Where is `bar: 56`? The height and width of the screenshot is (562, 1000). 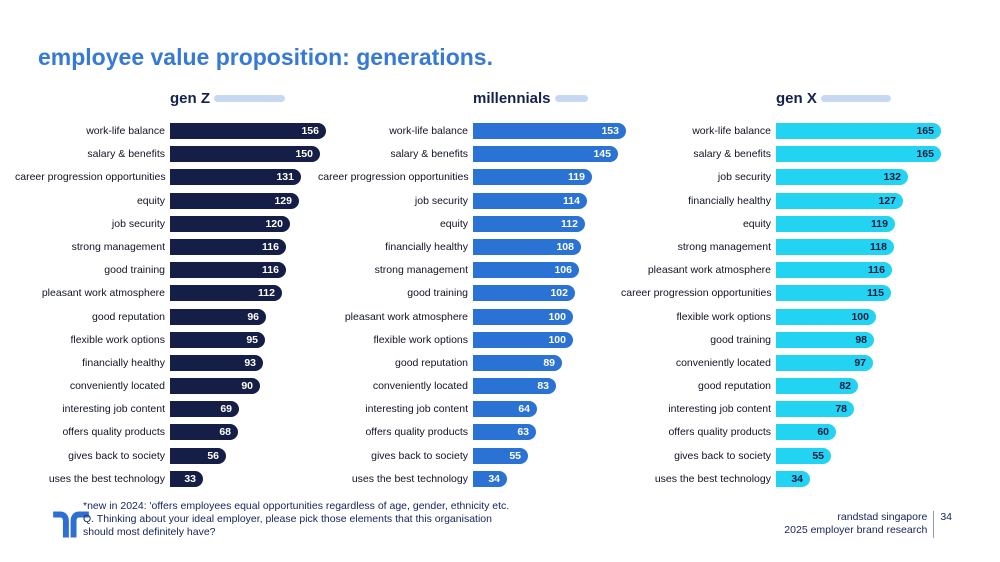 bar: 56 is located at coordinates (198, 455).